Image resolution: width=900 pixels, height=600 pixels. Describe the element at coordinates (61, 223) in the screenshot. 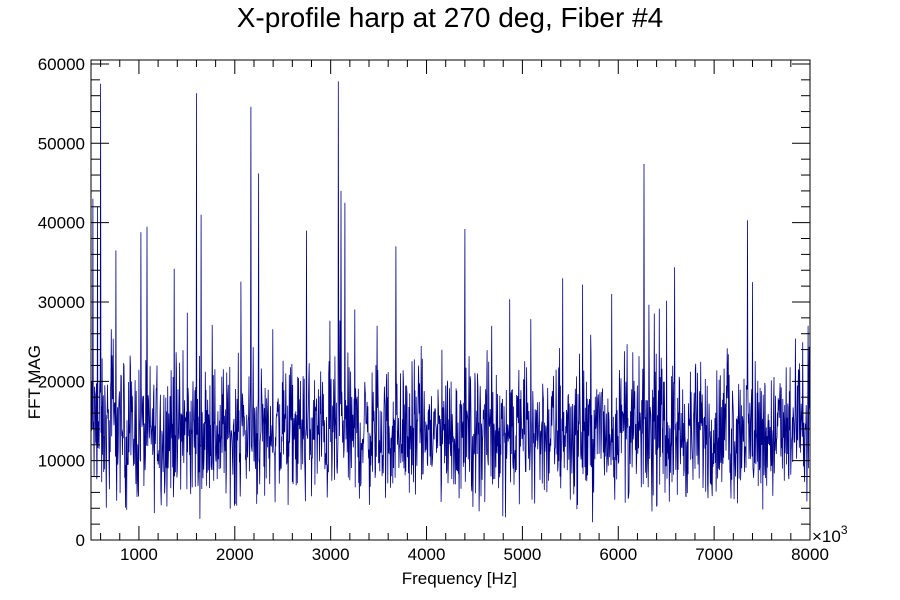

I see `y-tick-label: 40000` at that location.